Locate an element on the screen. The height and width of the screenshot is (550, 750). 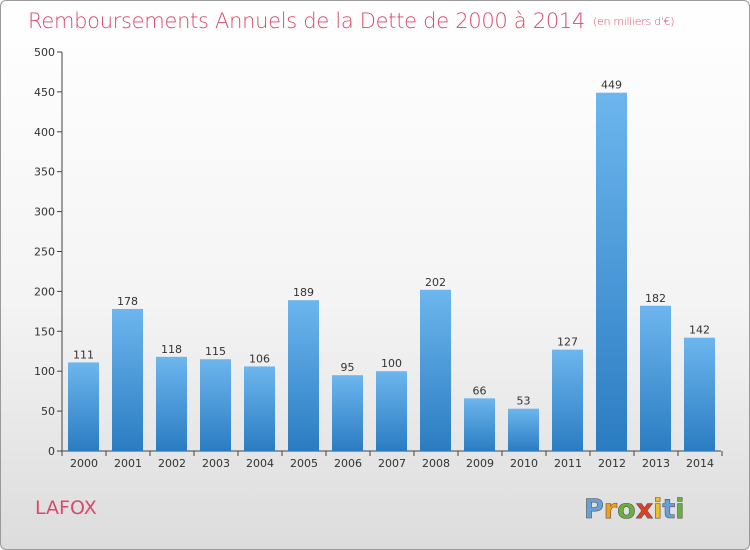
proxiti-logo: Proxiti is located at coordinates (634, 510).